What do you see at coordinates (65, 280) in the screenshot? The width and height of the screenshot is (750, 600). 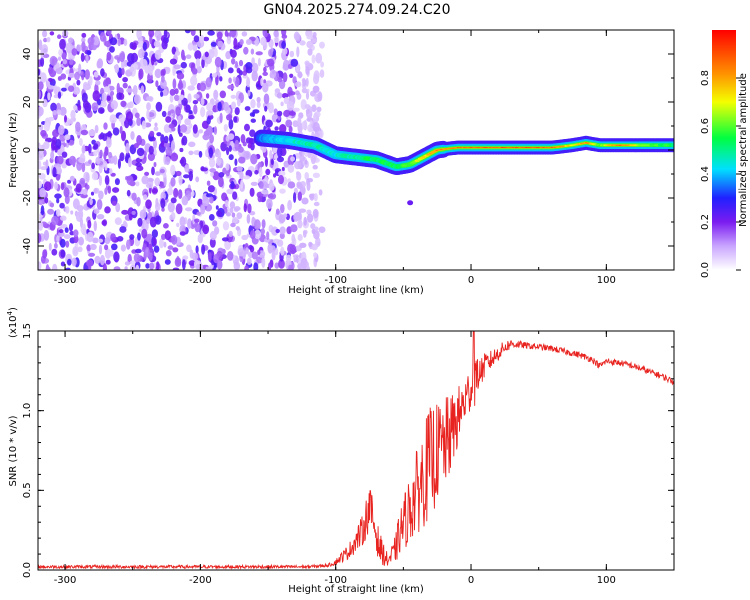 I see `x-tick-label: -300` at bounding box center [65, 280].